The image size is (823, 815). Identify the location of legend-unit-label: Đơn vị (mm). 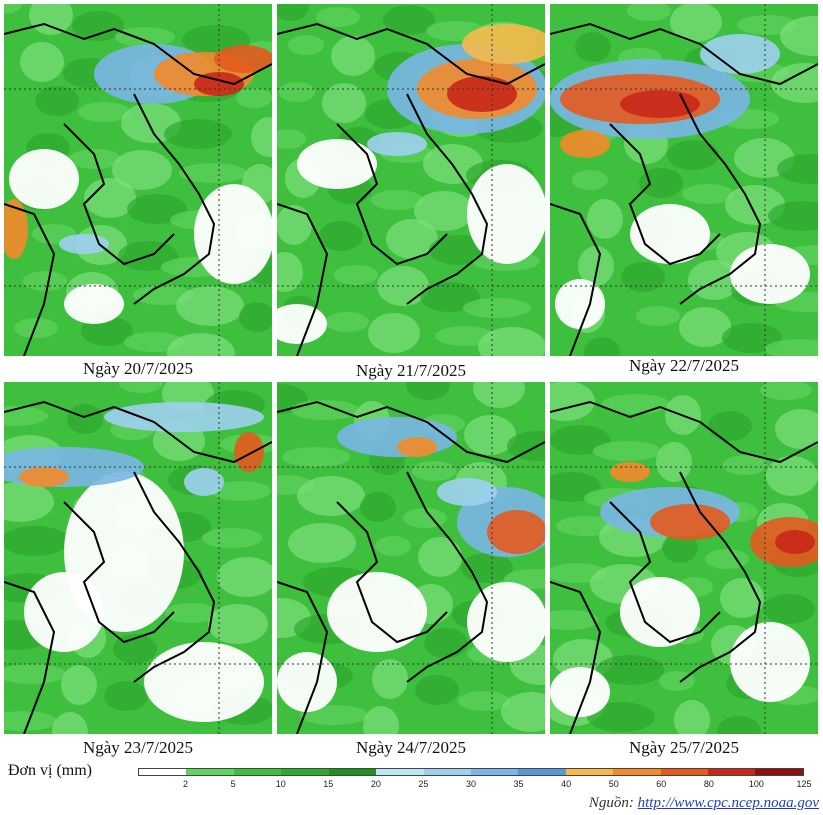
(50, 770).